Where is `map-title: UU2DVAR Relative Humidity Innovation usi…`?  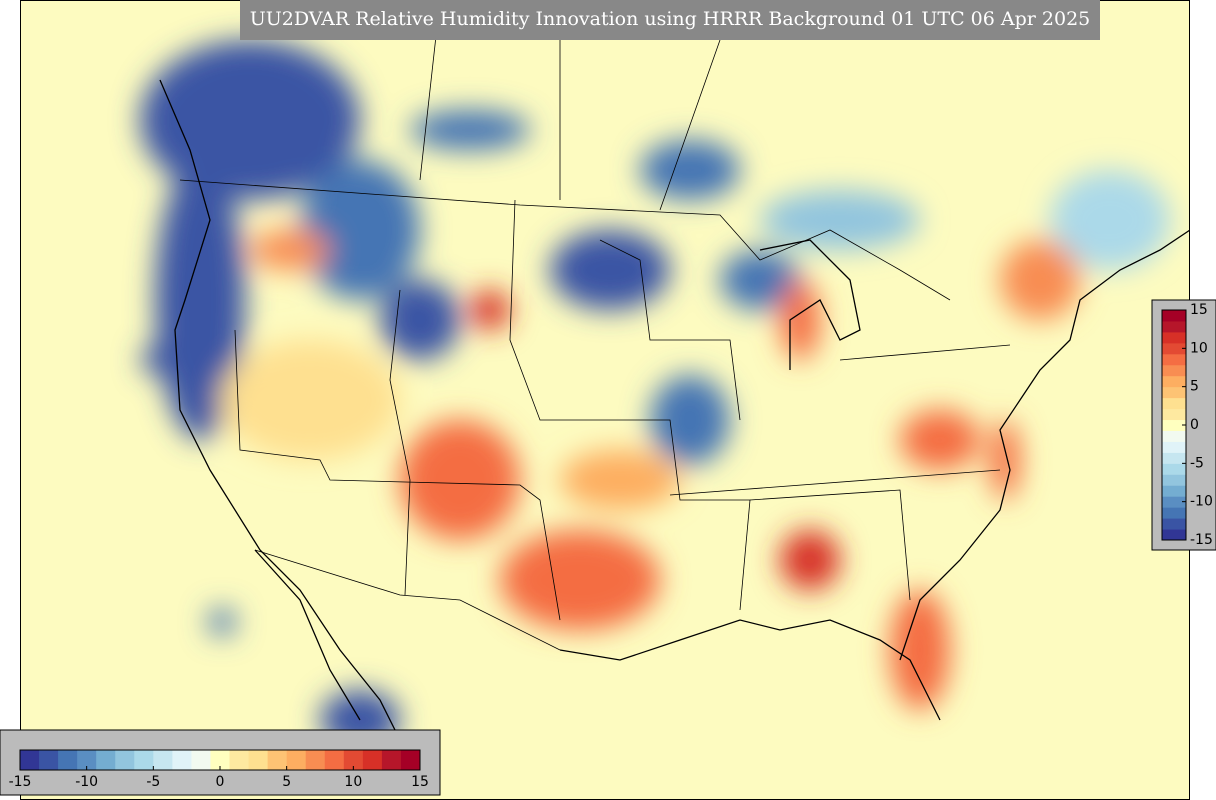 map-title: UU2DVAR Relative Humidity Innovation usi… is located at coordinates (670, 19).